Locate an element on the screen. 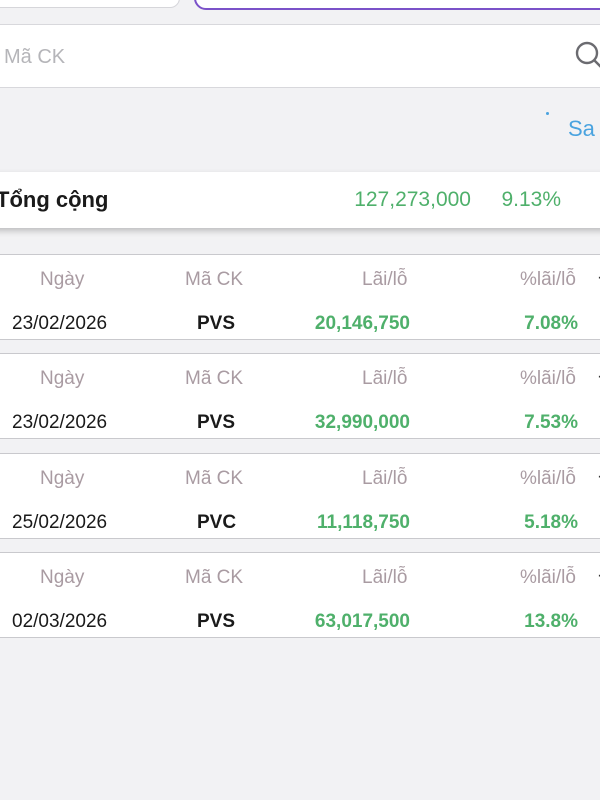 This screenshot has width=600, height=800. total-label: Tổng cộng is located at coordinates (54, 199).